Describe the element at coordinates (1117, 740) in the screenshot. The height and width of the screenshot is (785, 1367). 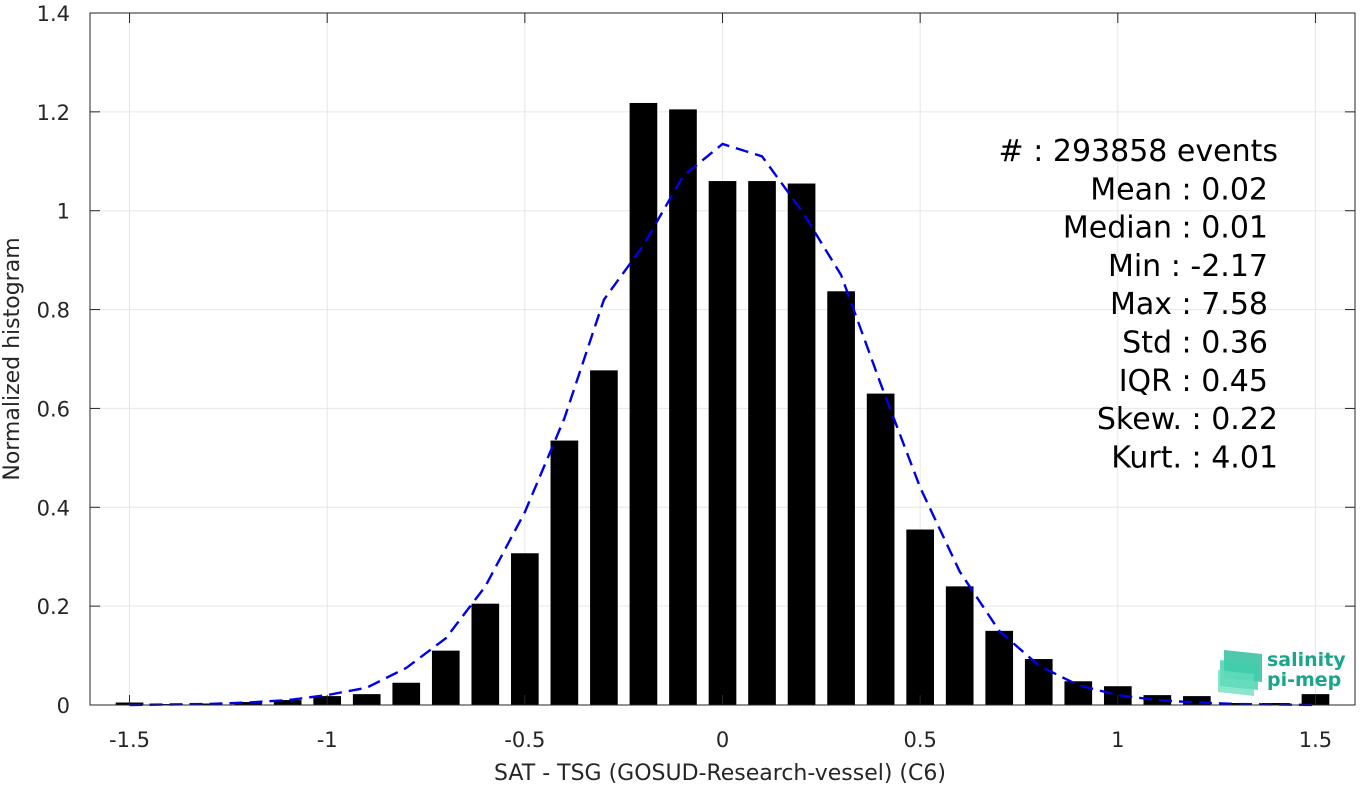
I see `x-tick-label: 1` at that location.